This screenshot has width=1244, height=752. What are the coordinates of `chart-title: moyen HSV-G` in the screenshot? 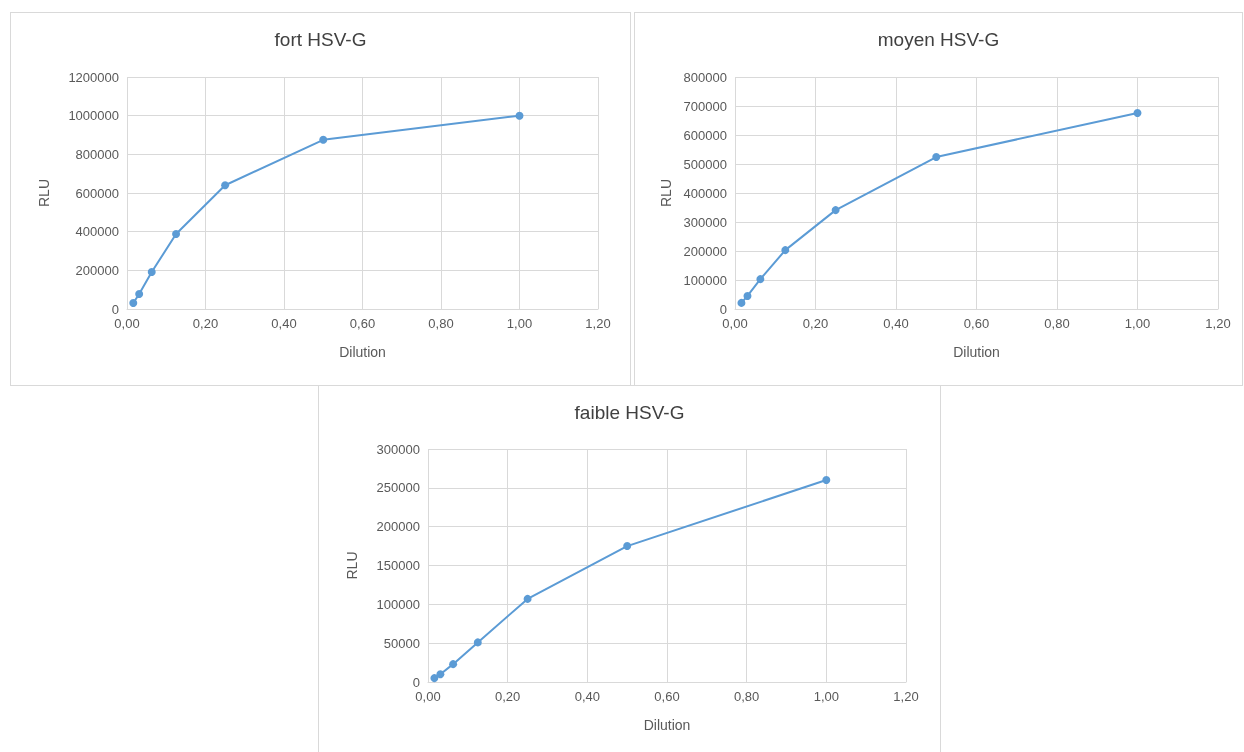 It's located at (938, 39).